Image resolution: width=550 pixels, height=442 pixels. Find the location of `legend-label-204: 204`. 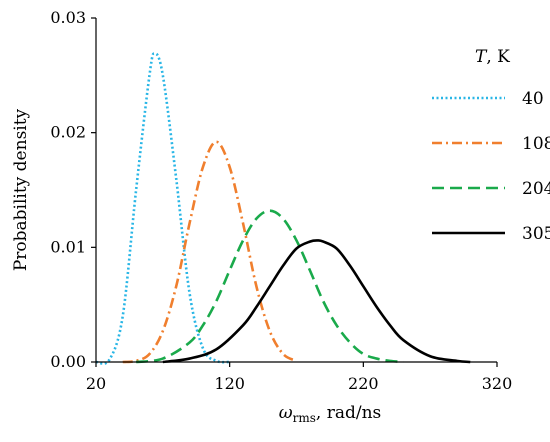

legend-label-204: 204 is located at coordinates (536, 189).